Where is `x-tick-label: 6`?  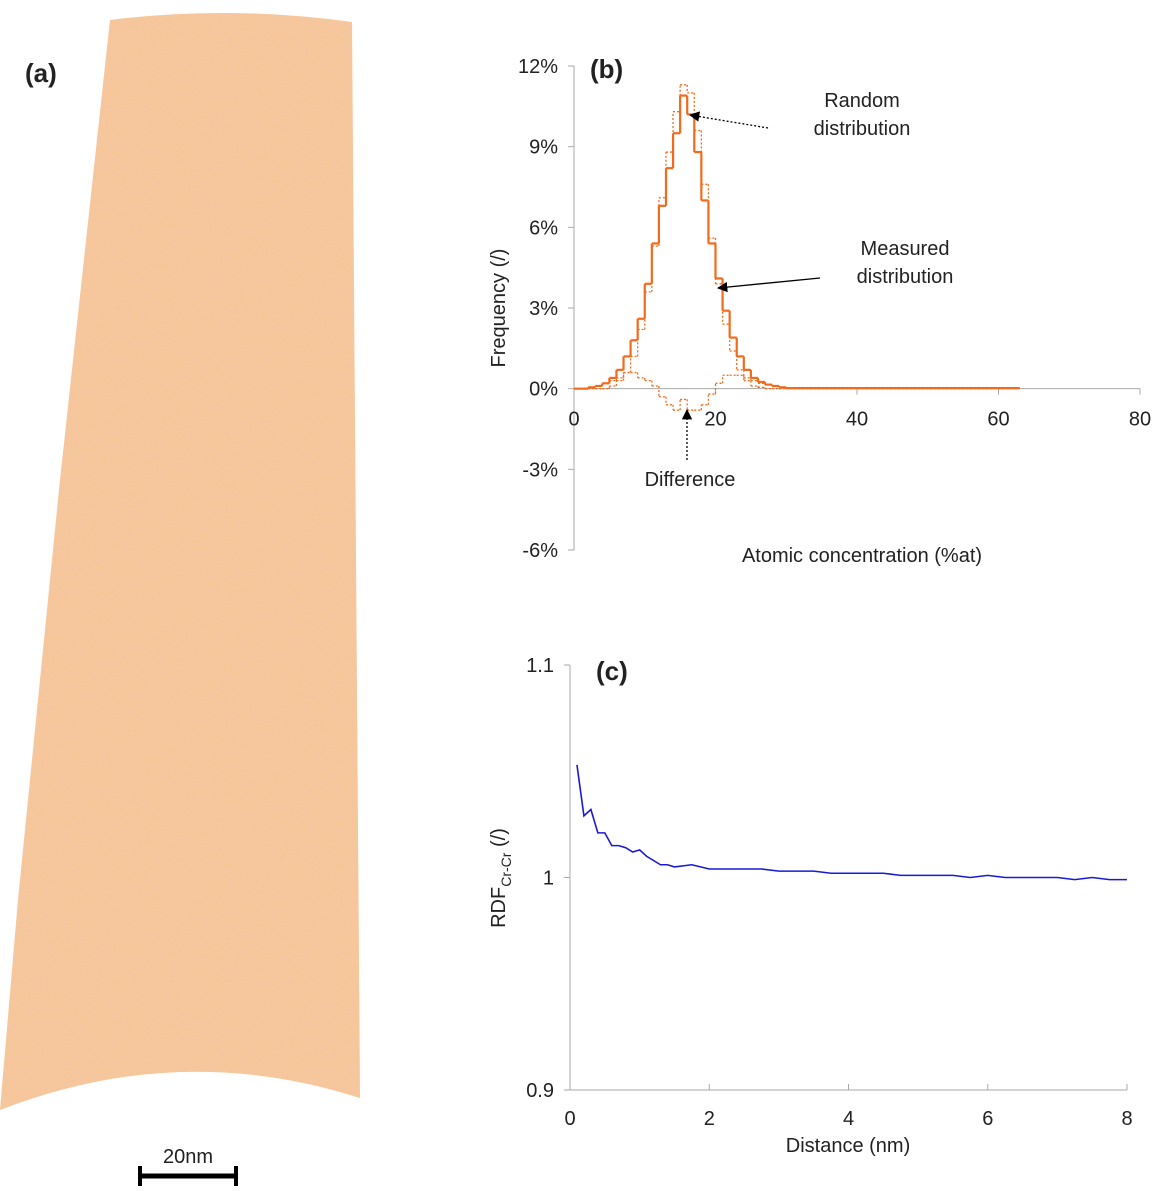 x-tick-label: 6 is located at coordinates (987, 1119).